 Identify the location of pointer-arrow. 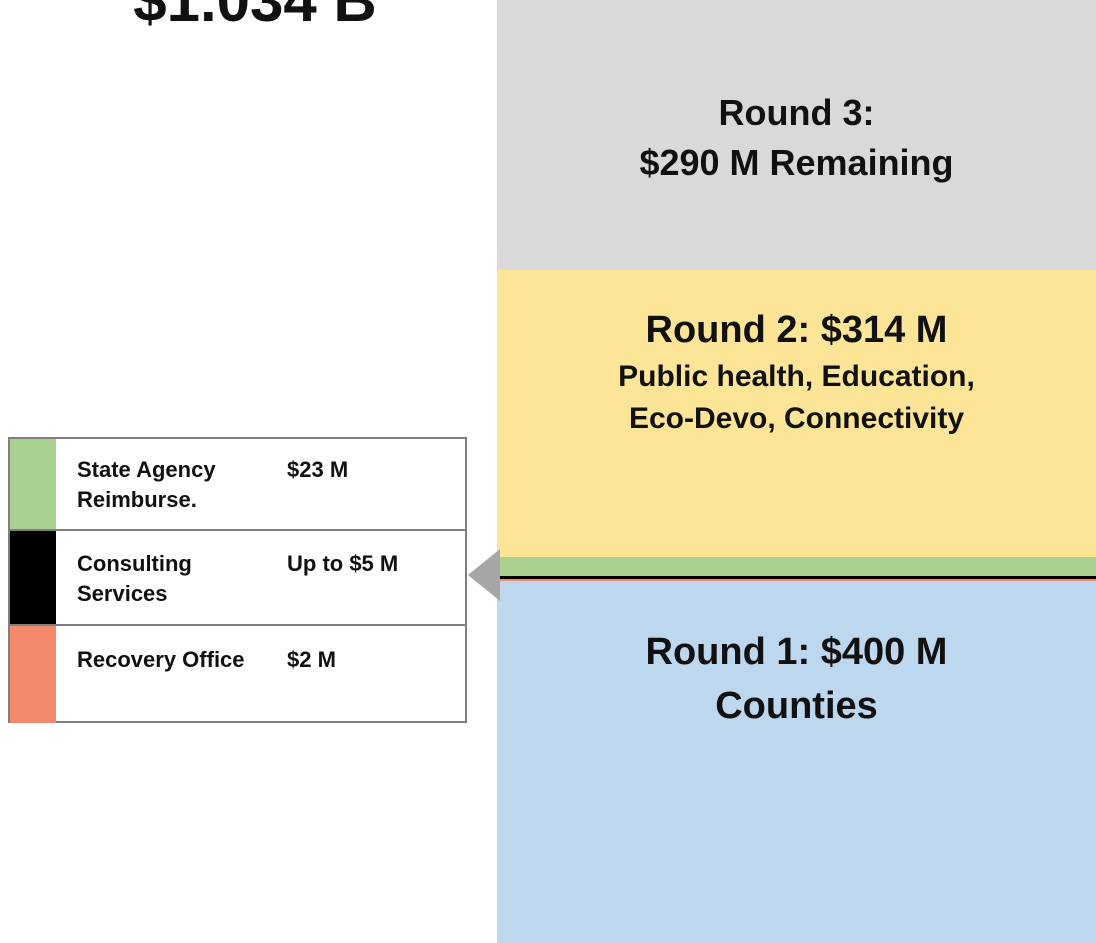
(484, 575).